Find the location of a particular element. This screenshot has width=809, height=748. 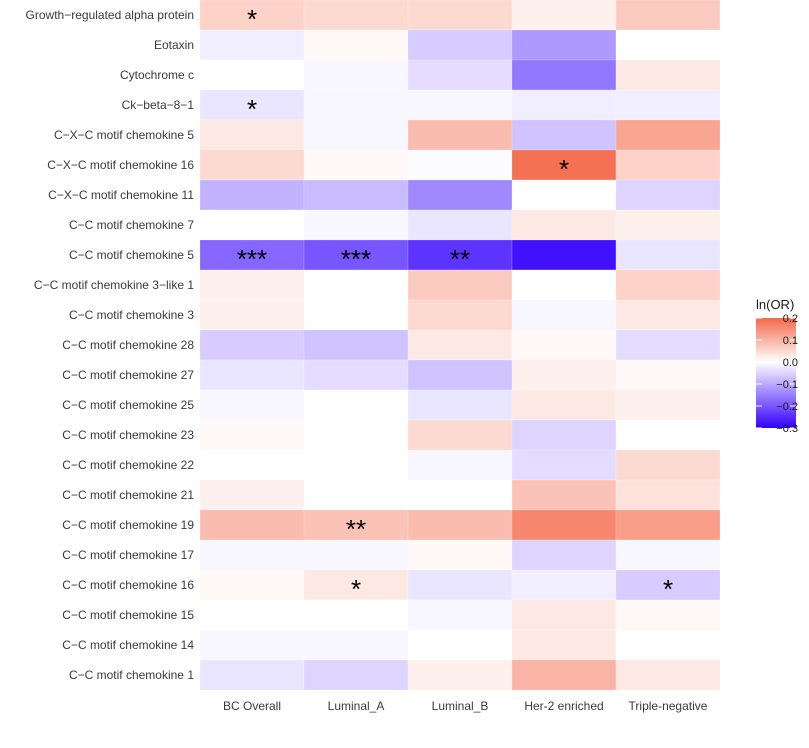

row-label: C−C motif chemokine 22 is located at coordinates (128, 465).